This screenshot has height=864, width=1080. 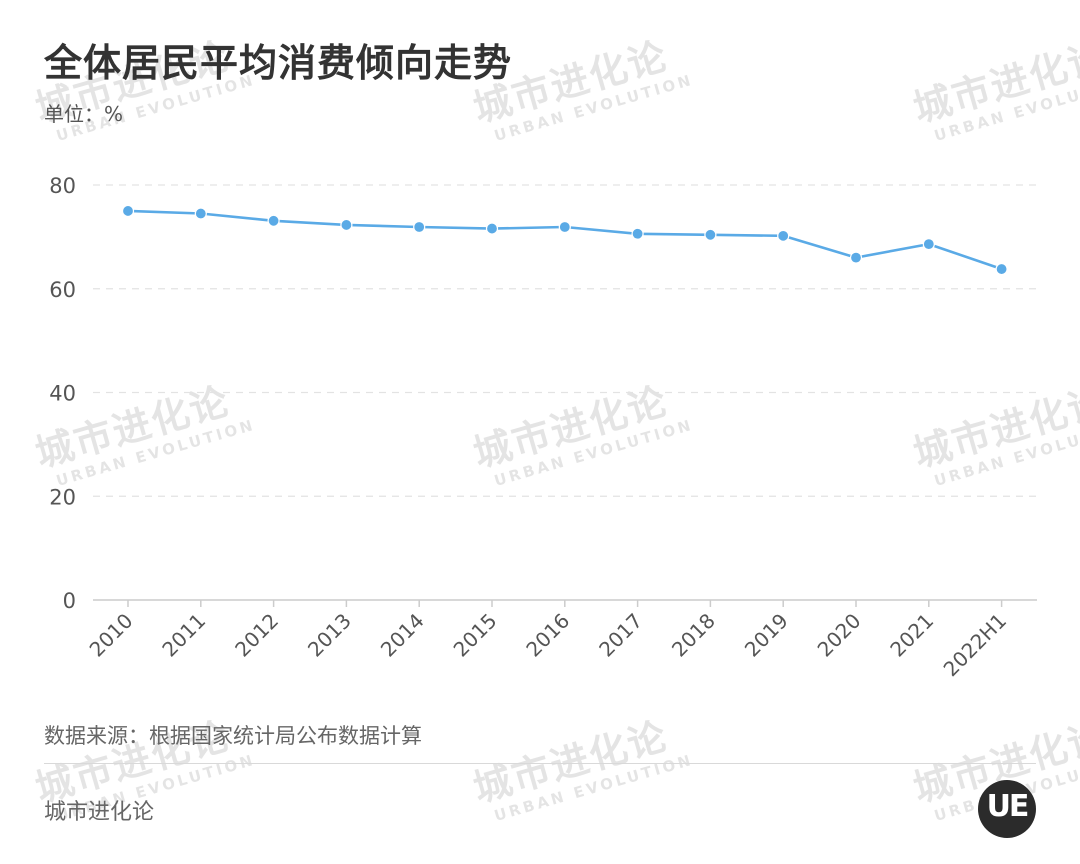 I want to click on y-tick-label: 80, so click(x=62, y=186).